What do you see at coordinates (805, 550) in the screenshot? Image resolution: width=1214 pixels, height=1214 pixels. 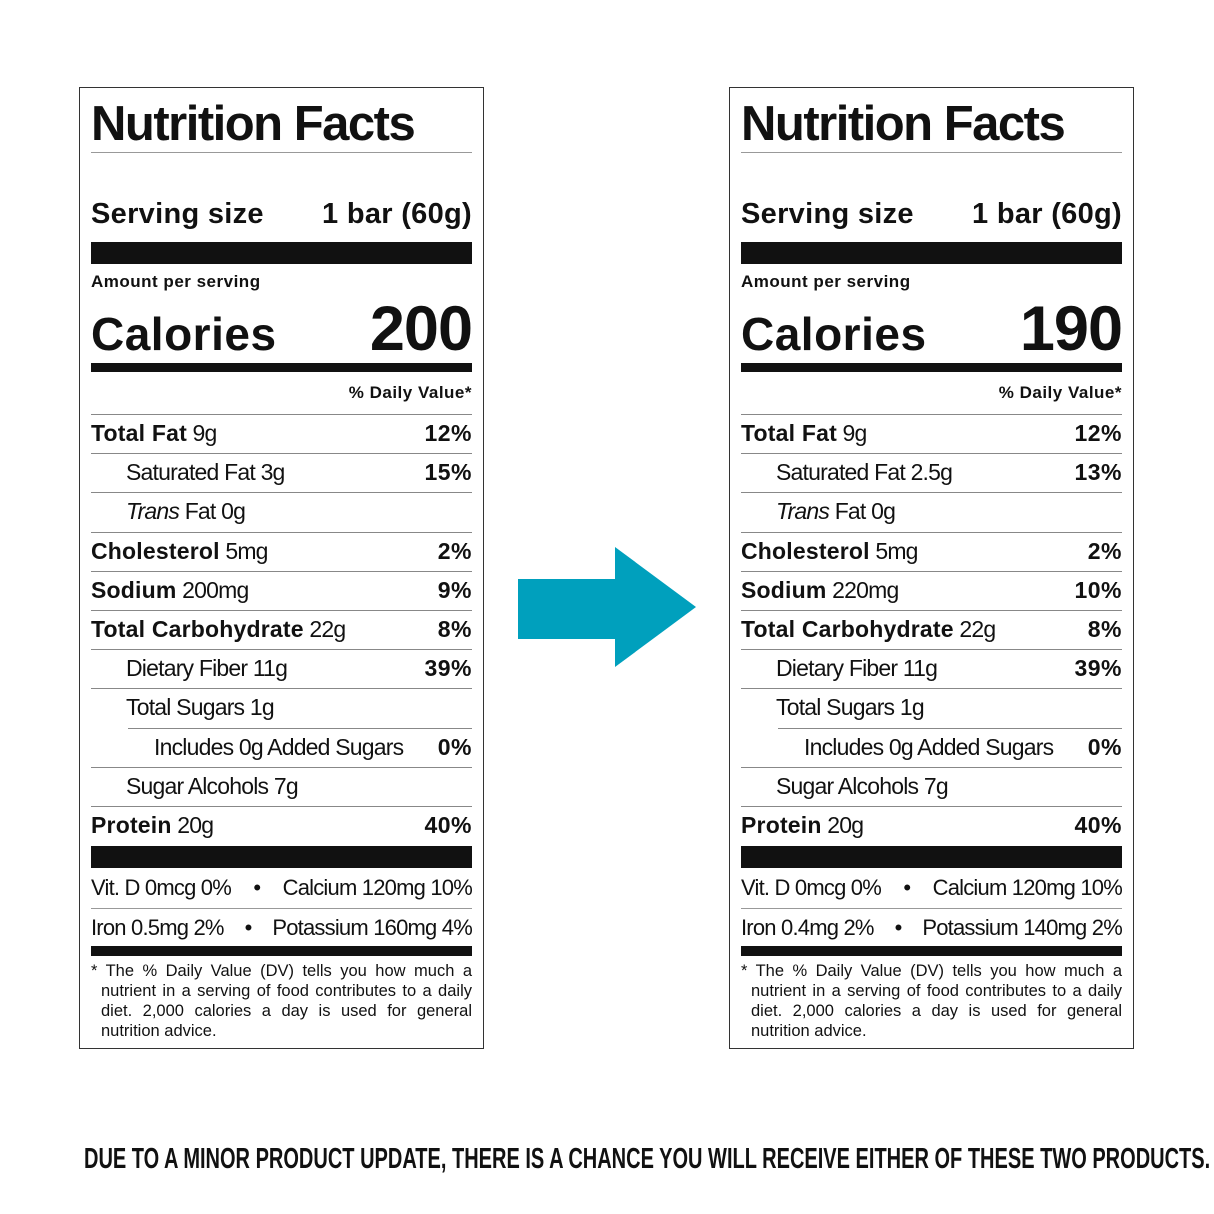 I see `nutrient-name: Cholesterol` at bounding box center [805, 550].